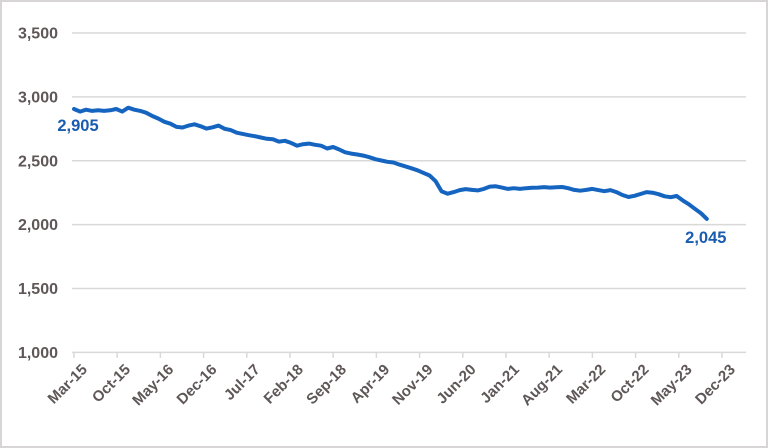  What do you see at coordinates (542, 385) in the screenshot?
I see `x-axis-tick-label: Aug-21` at bounding box center [542, 385].